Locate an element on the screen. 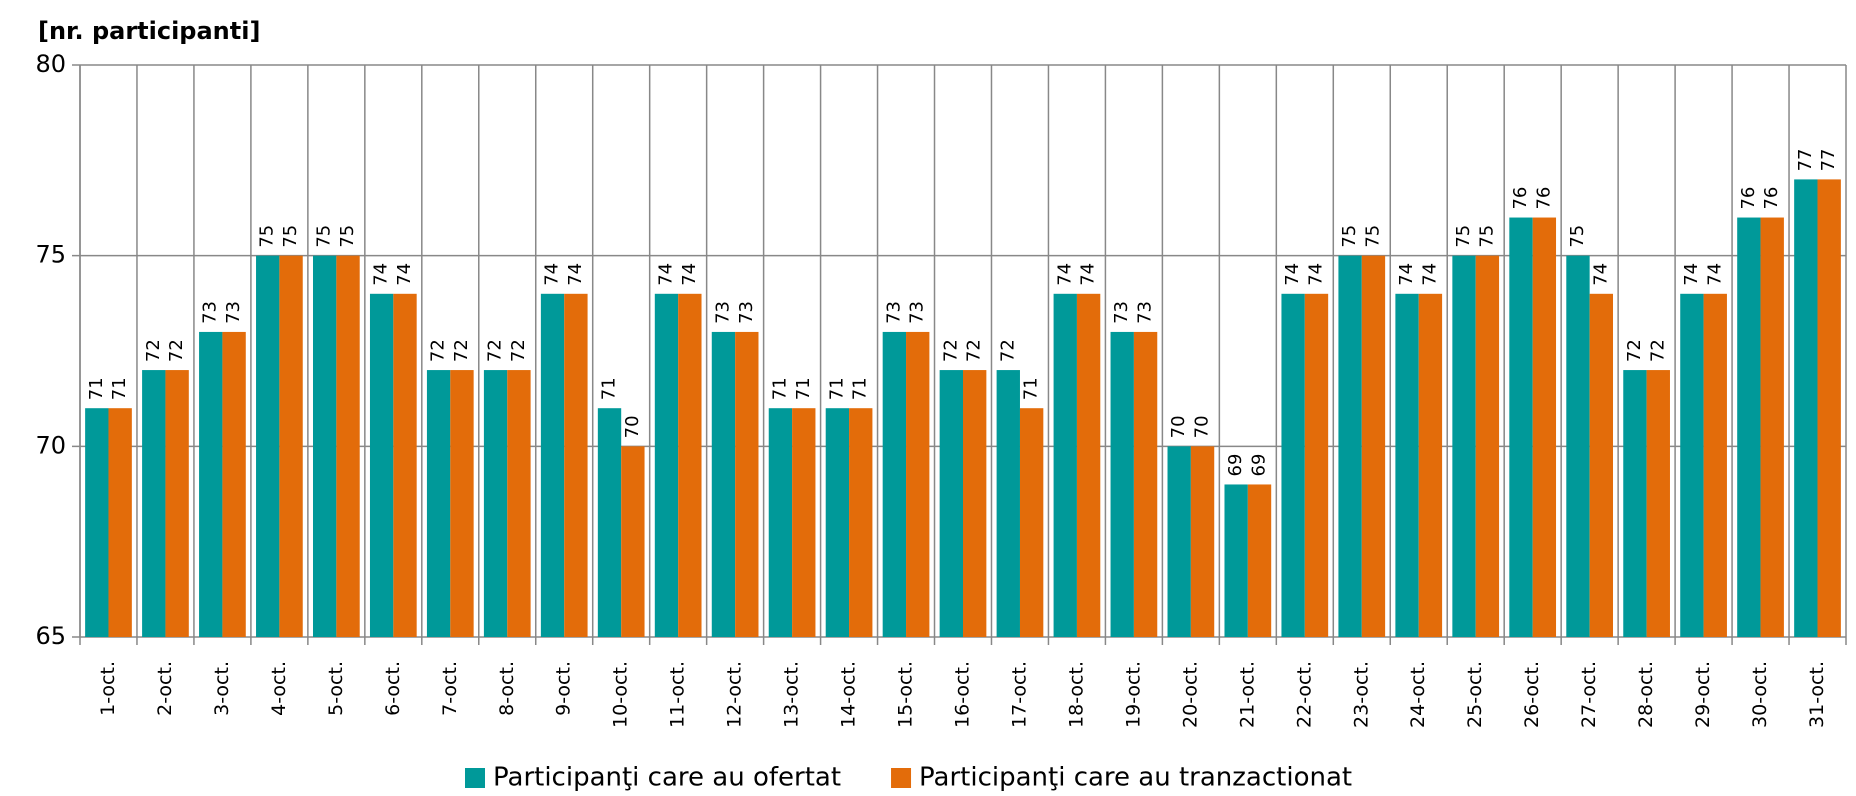 The image size is (1856, 796). x-tick-label: 27-oct. is located at coordinates (1589, 694).